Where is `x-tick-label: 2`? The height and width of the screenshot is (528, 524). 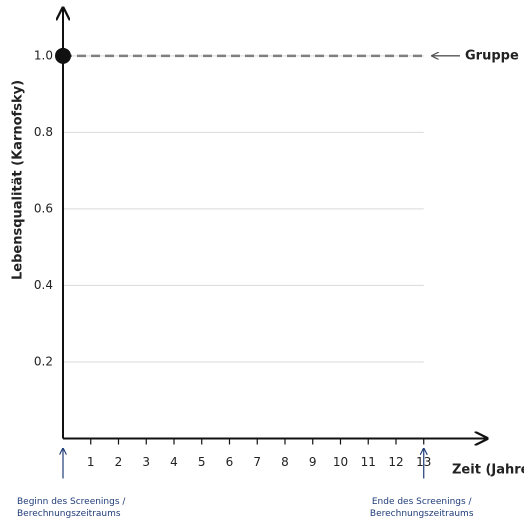 x-tick-label: 2 is located at coordinates (119, 462).